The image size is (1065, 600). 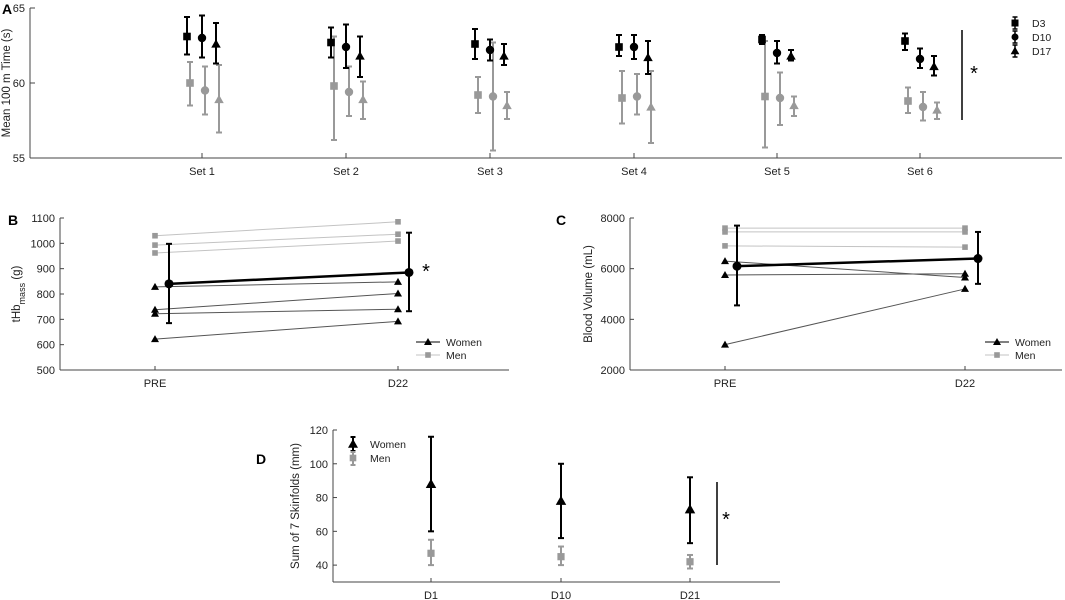 I want to click on point-a-d3-men-set5, so click(x=765, y=96).